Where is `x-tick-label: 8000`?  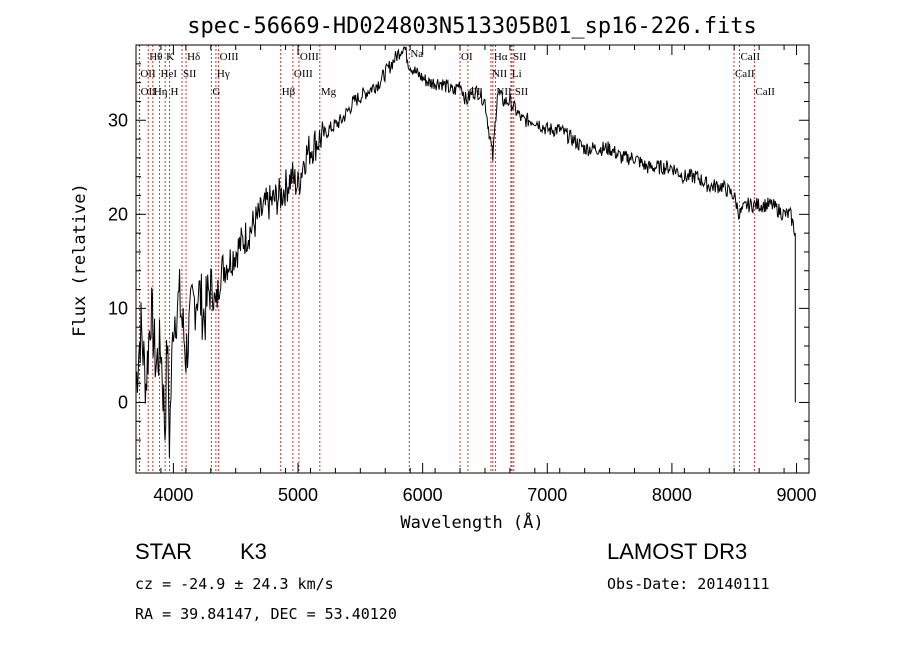
x-tick-label: 8000 is located at coordinates (672, 495).